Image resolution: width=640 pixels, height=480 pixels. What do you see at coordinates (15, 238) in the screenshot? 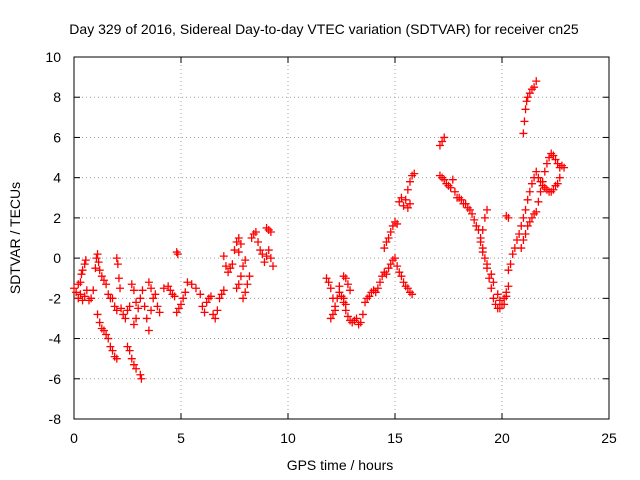
I see `y-axis-label: SDTVAR / TECUs` at bounding box center [15, 238].